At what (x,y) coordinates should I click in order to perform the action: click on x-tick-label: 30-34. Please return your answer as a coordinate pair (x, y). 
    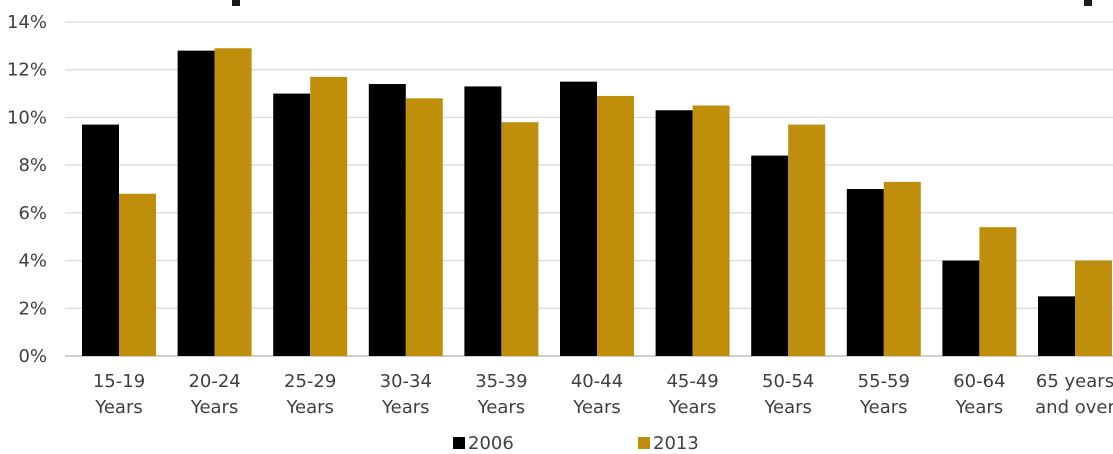
    Looking at the image, I should click on (406, 381).